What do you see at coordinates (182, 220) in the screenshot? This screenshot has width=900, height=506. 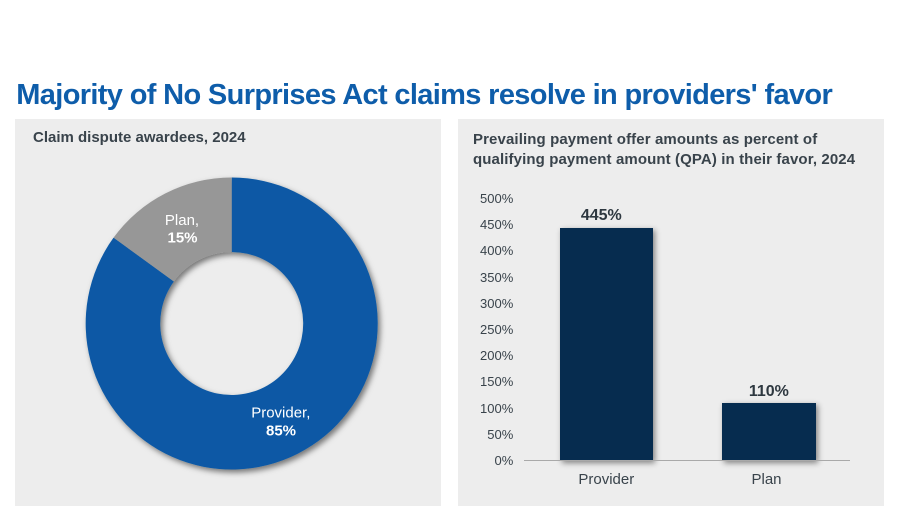 I see `svg-text: Plan,` at bounding box center [182, 220].